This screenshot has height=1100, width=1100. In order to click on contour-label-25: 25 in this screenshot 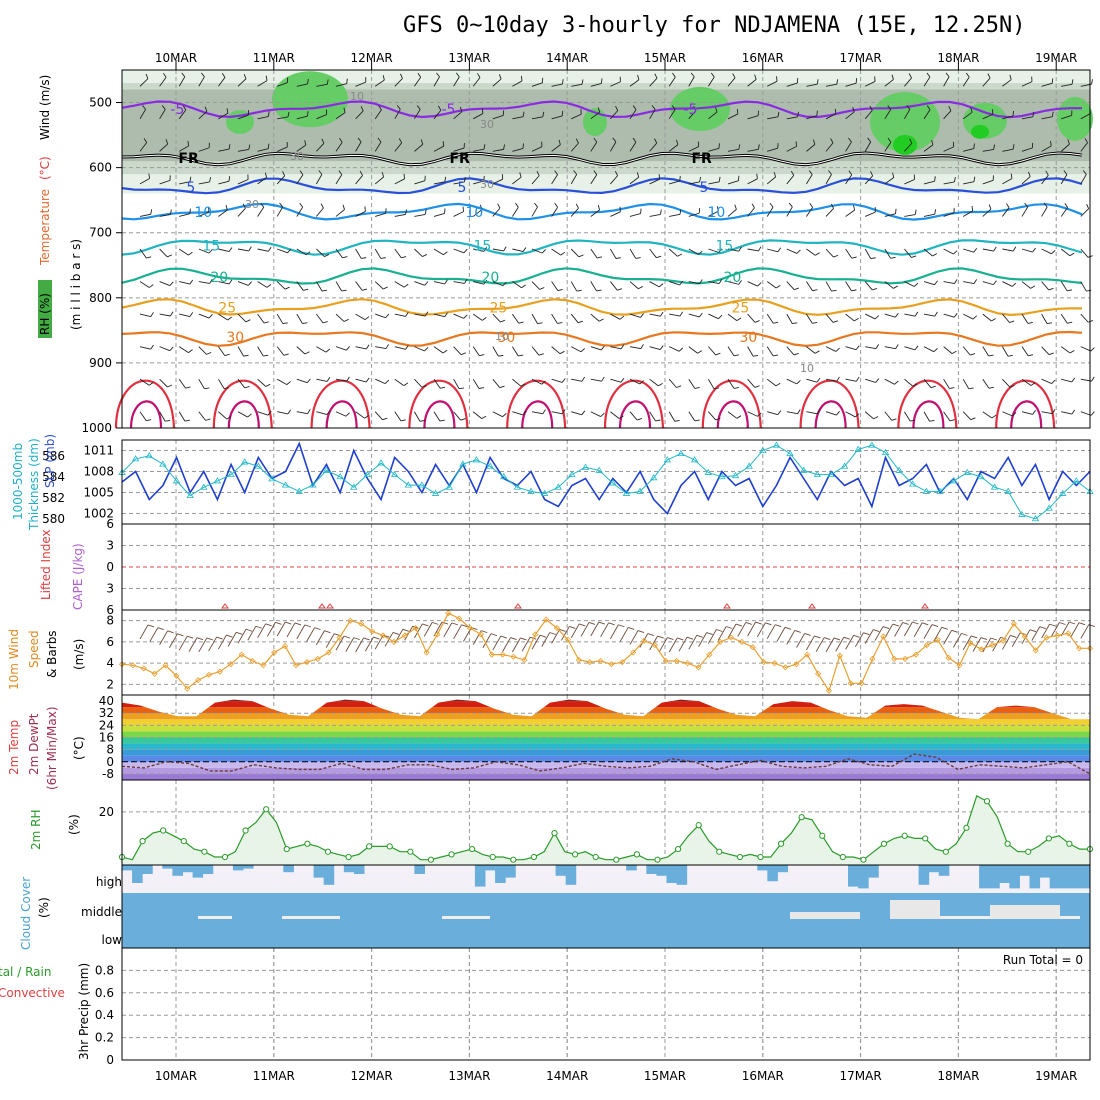, I will do `click(740, 309)`.